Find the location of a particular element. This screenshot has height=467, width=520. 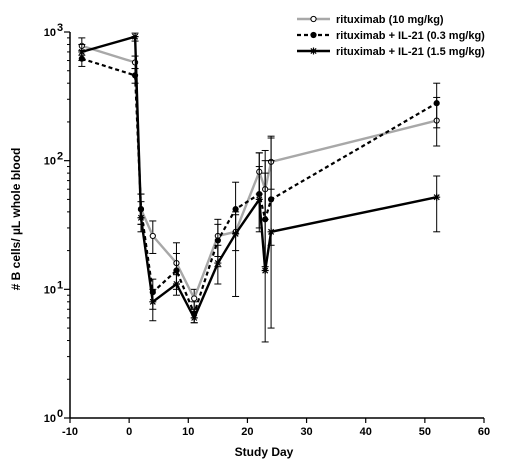

x-tick-label: -10 is located at coordinates (70, 432).